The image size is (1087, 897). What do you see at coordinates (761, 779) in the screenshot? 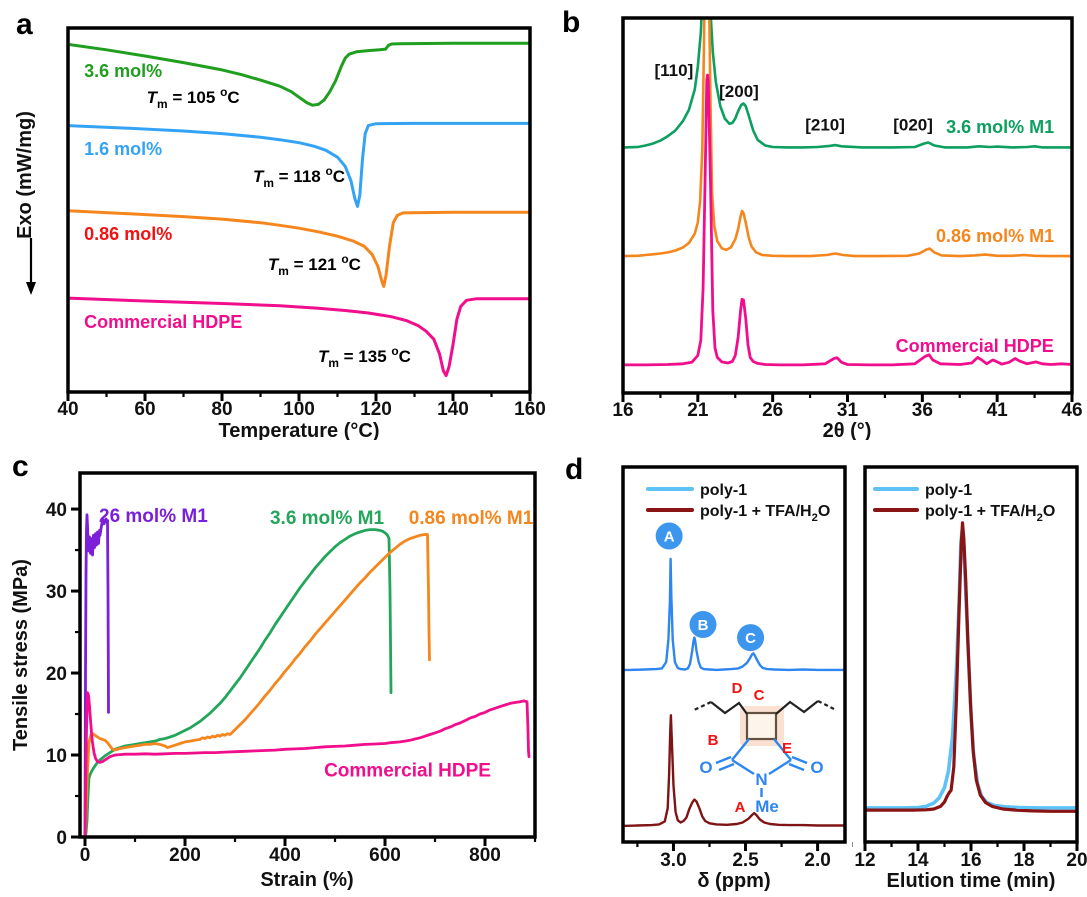
I see `nitrogen-label: N` at bounding box center [761, 779].